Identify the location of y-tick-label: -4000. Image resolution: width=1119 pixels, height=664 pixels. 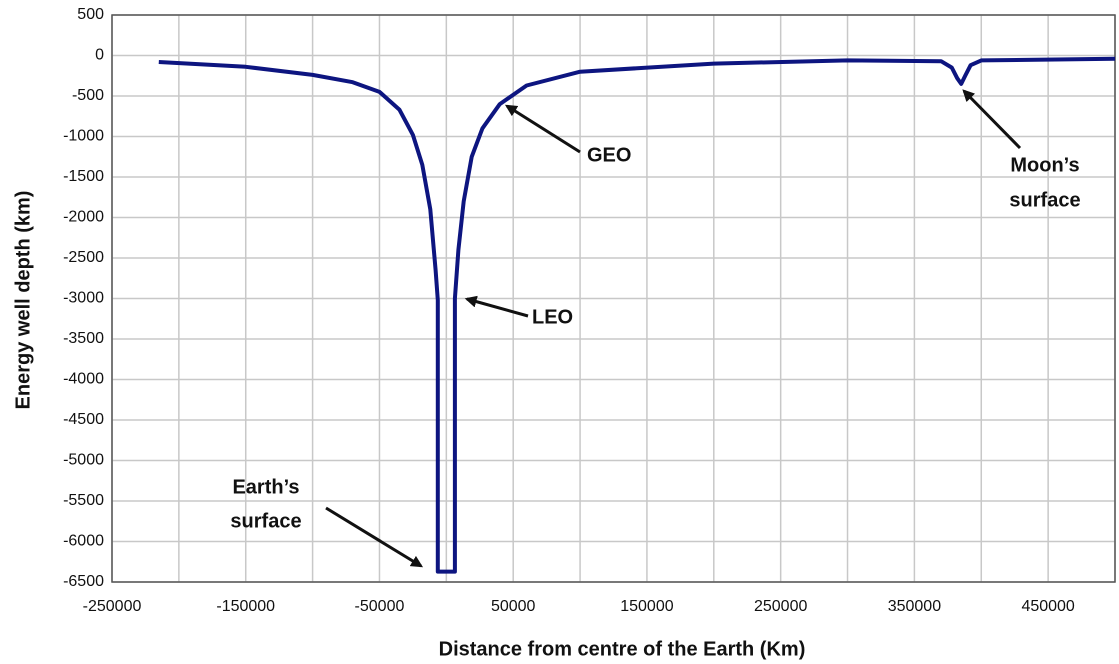
(83, 379).